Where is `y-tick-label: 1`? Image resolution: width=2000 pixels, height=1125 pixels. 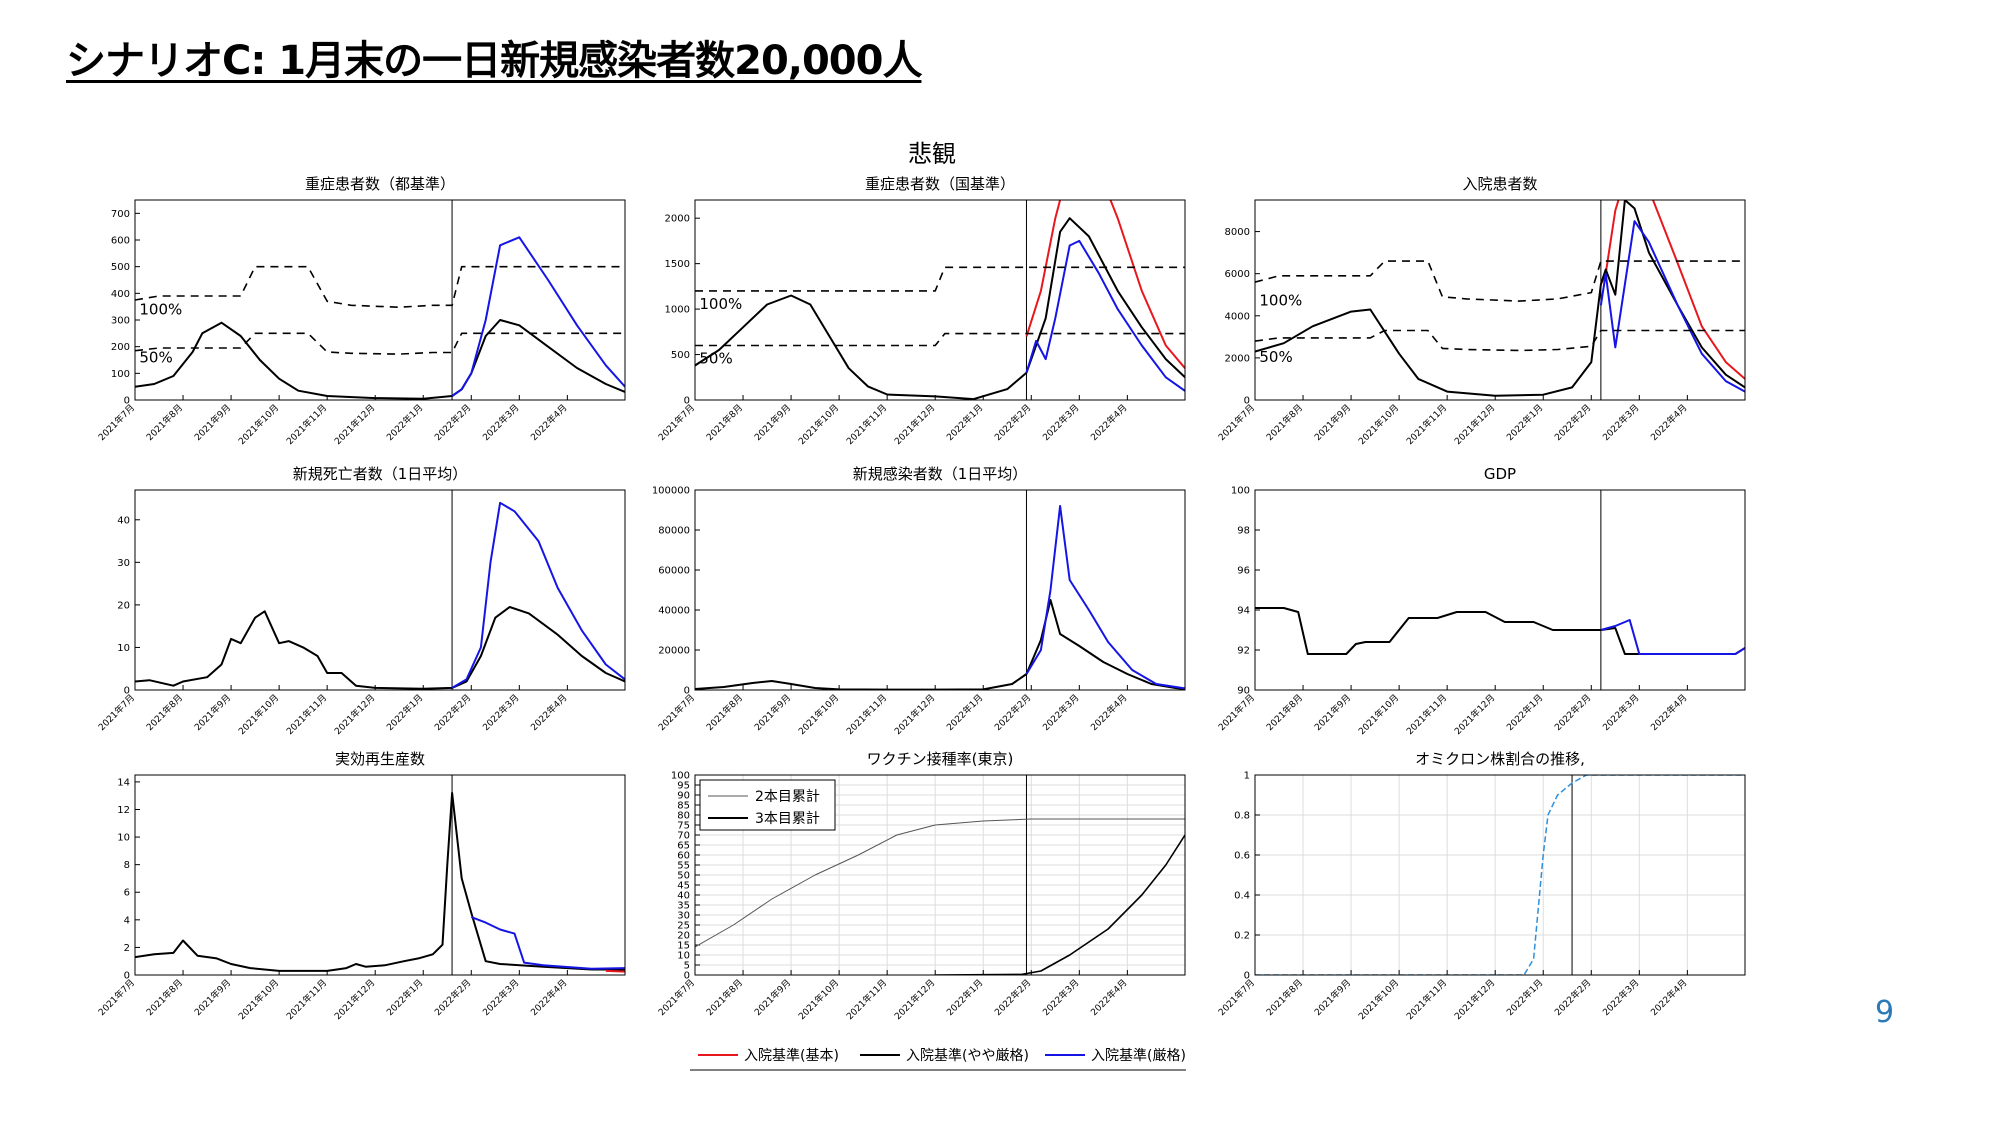
y-tick-label: 1 is located at coordinates (1247, 776).